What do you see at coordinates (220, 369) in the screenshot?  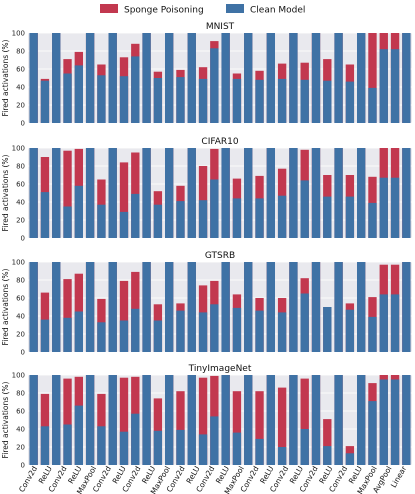 I see `panel-title: TinyImageNet` at bounding box center [220, 369].